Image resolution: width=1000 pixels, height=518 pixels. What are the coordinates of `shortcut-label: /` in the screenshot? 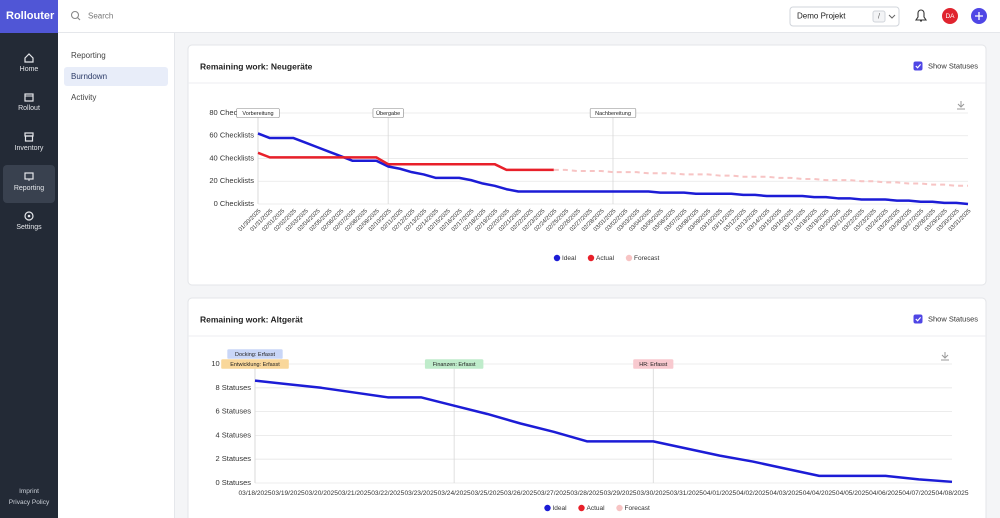 It's located at (879, 17).